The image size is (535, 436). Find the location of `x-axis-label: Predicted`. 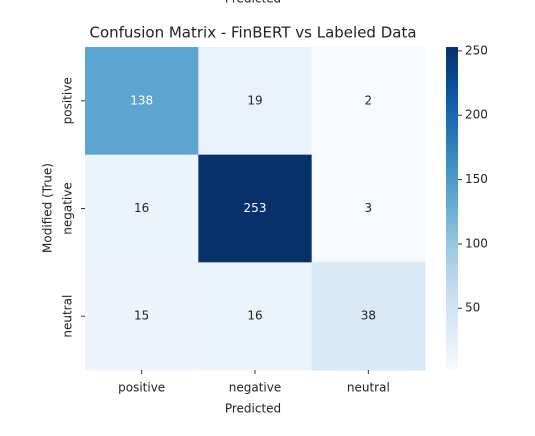

x-axis-label: Predicted is located at coordinates (253, 409).